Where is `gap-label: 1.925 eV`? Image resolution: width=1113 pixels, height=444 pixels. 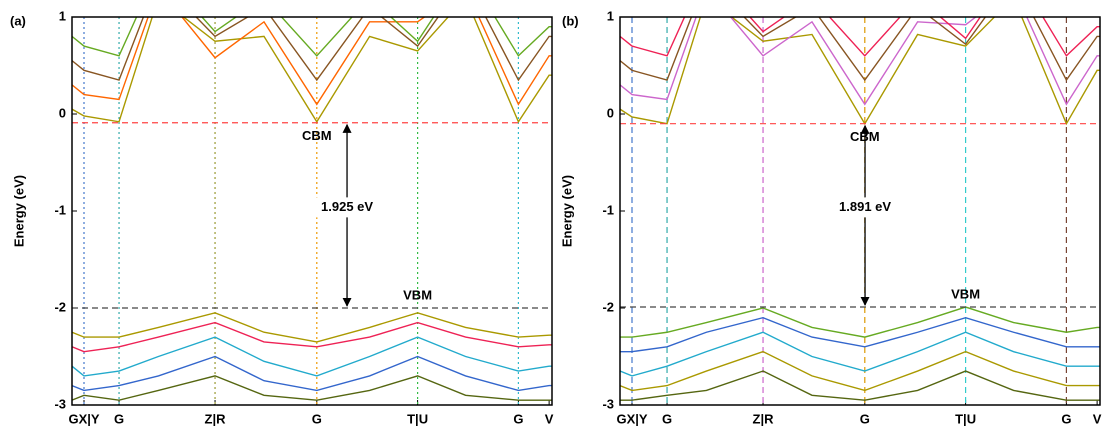 gap-label: 1.925 eV is located at coordinates (347, 206).